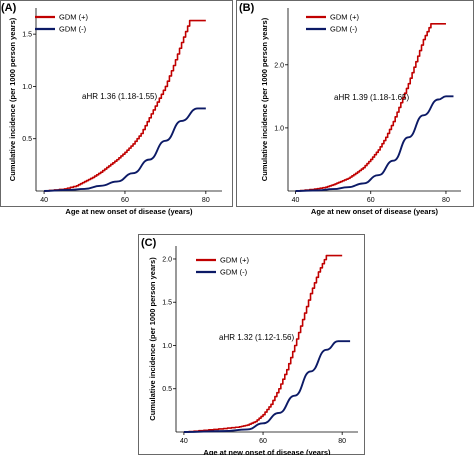 Image resolution: width=474 pixels, height=455 pixels. I want to click on hazard-ratio-annotation: aHR 1.32 (1.12-1.56), so click(256, 337).